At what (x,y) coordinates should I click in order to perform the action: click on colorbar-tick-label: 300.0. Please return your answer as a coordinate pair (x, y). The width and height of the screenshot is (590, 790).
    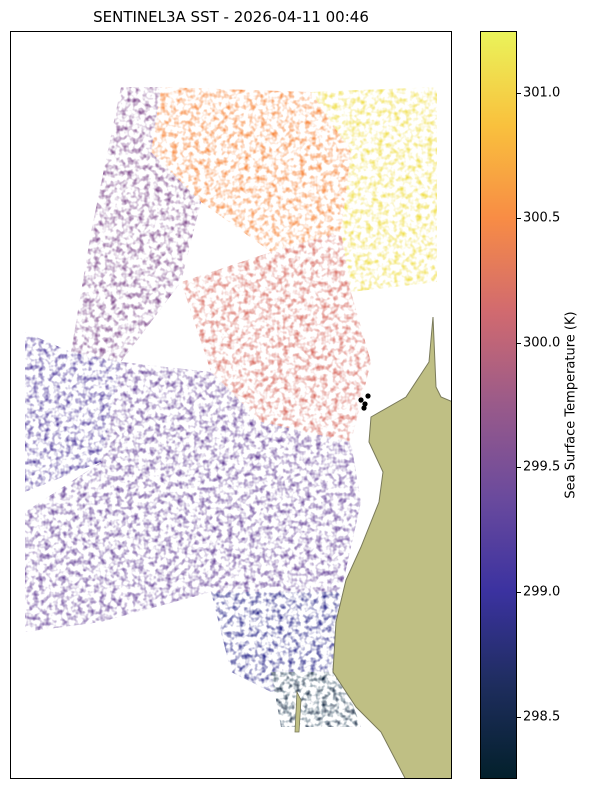
    Looking at the image, I should click on (542, 343).